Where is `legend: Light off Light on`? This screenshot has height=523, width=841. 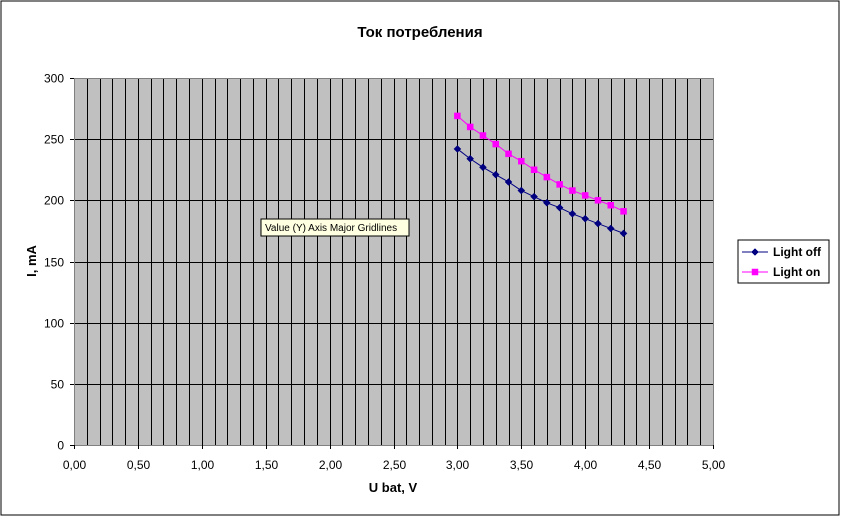 legend: Light off Light on is located at coordinates (783, 261).